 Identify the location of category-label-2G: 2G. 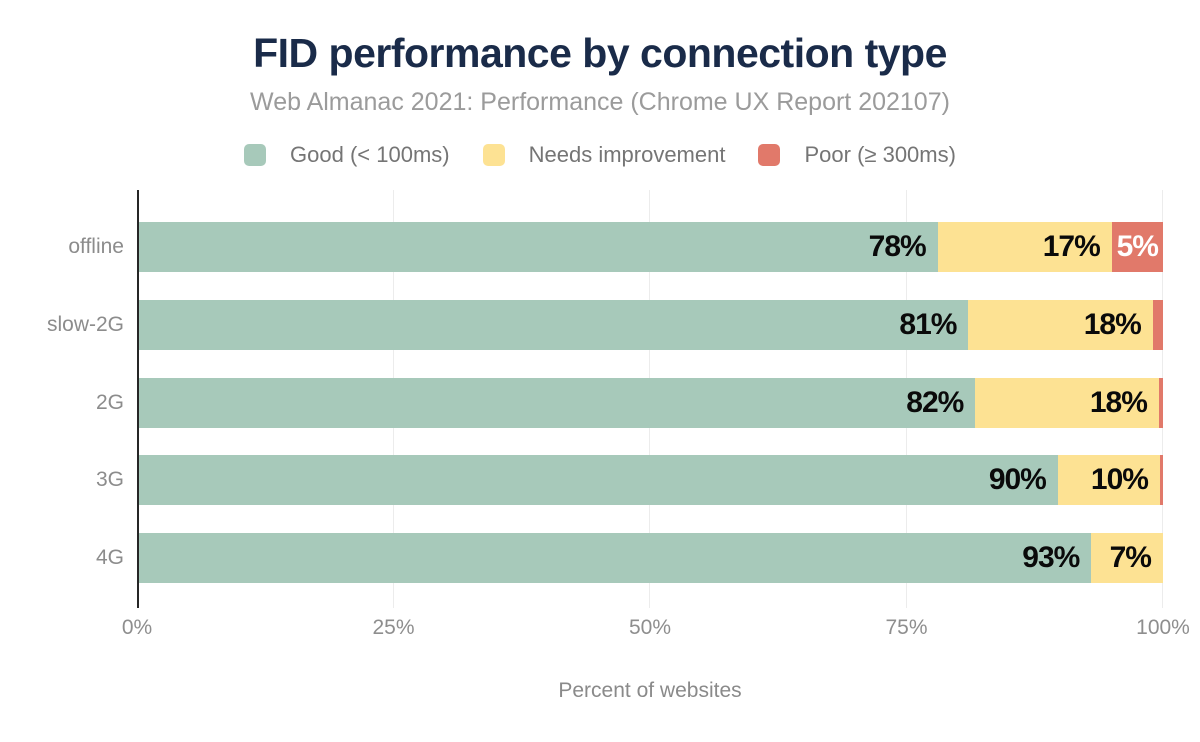
(109, 402).